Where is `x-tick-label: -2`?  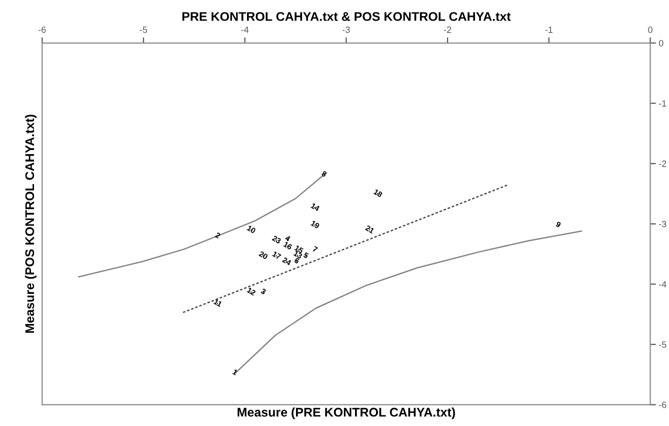 x-tick-label: -2 is located at coordinates (448, 29).